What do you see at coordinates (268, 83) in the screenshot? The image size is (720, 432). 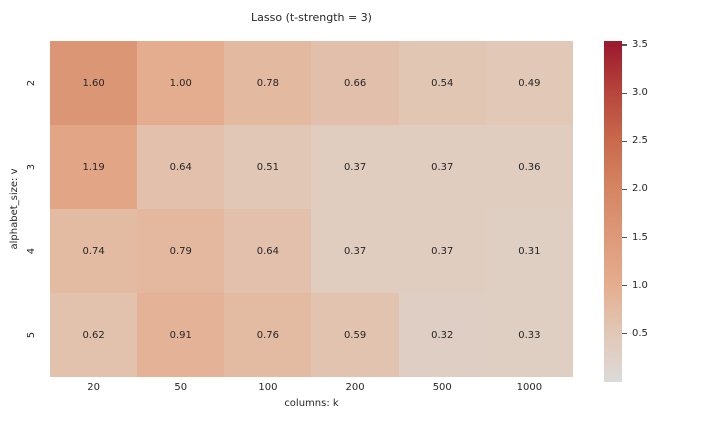 I see `heatmap-cell: 0.78` at bounding box center [268, 83].